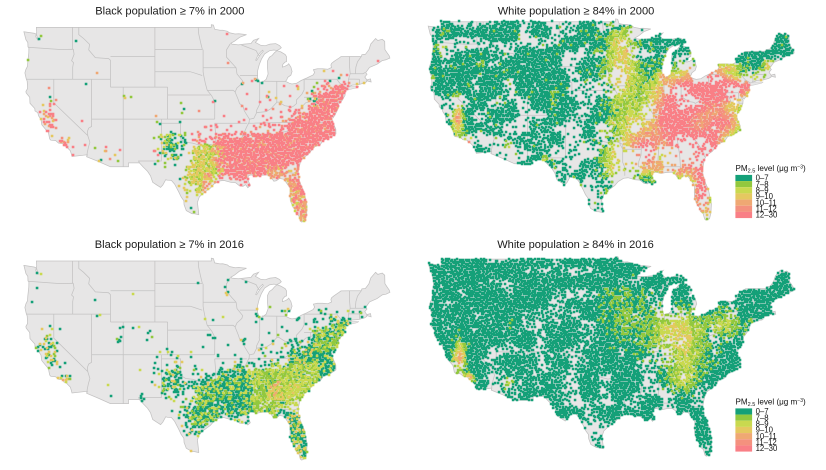  I want to click on svg-text: White population ≥ 84% in 2016, so click(575, 245).